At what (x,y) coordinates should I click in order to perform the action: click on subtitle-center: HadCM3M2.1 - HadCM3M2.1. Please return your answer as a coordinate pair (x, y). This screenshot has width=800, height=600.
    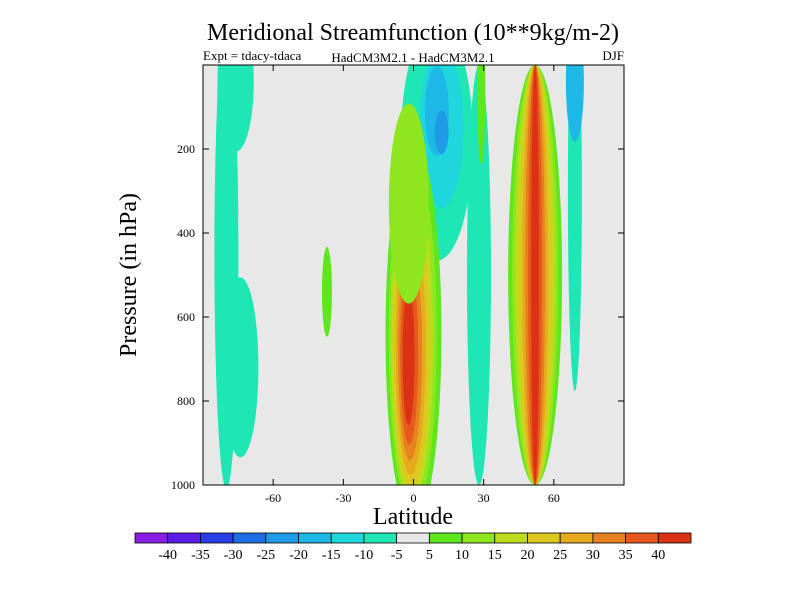
    Looking at the image, I should click on (412, 57).